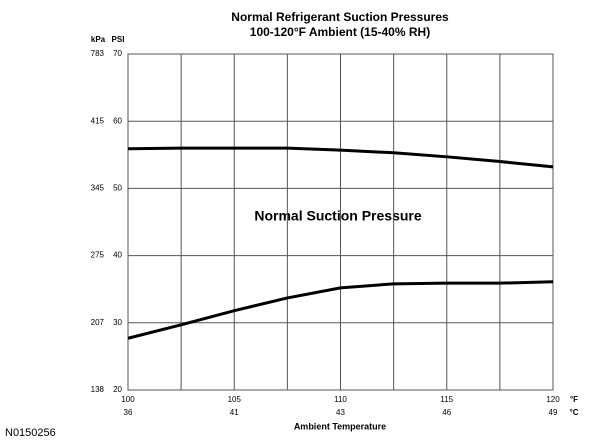  Describe the element at coordinates (118, 39) in the screenshot. I see `y-unit: PSI` at that location.